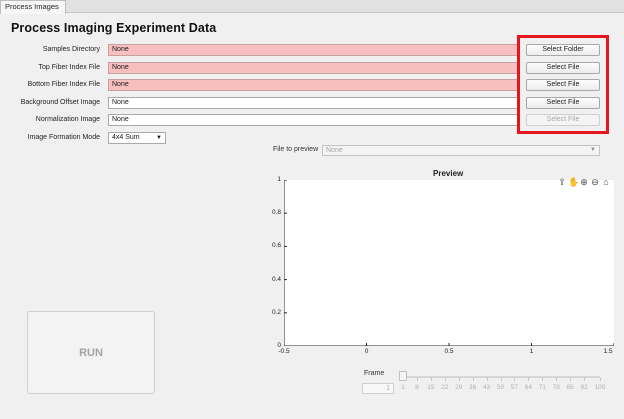 This screenshot has width=624, height=419. Describe the element at coordinates (378, 388) in the screenshot. I see `frame-field: 1` at that location.